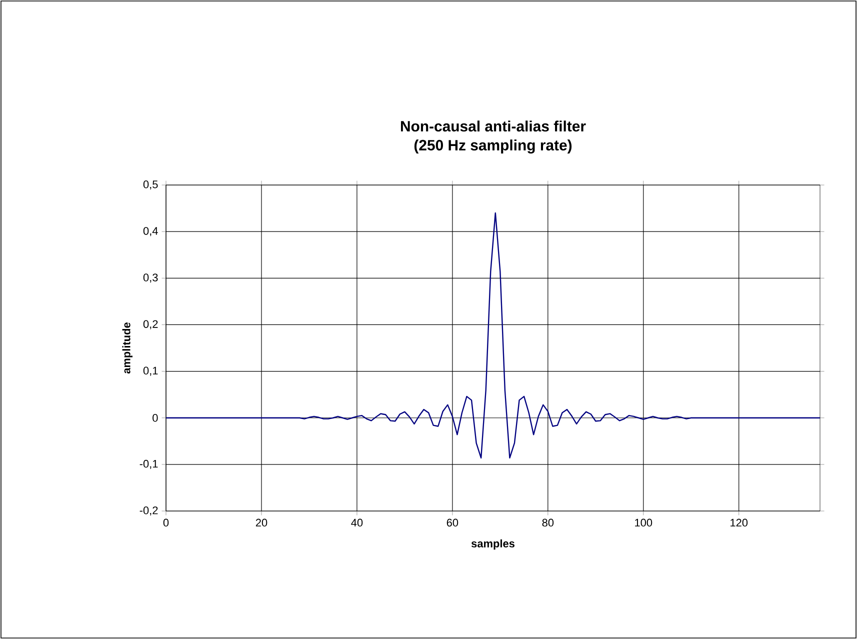 Image resolution: width=857 pixels, height=639 pixels. Describe the element at coordinates (548, 522) in the screenshot. I see `x-tick-label: 80` at that location.